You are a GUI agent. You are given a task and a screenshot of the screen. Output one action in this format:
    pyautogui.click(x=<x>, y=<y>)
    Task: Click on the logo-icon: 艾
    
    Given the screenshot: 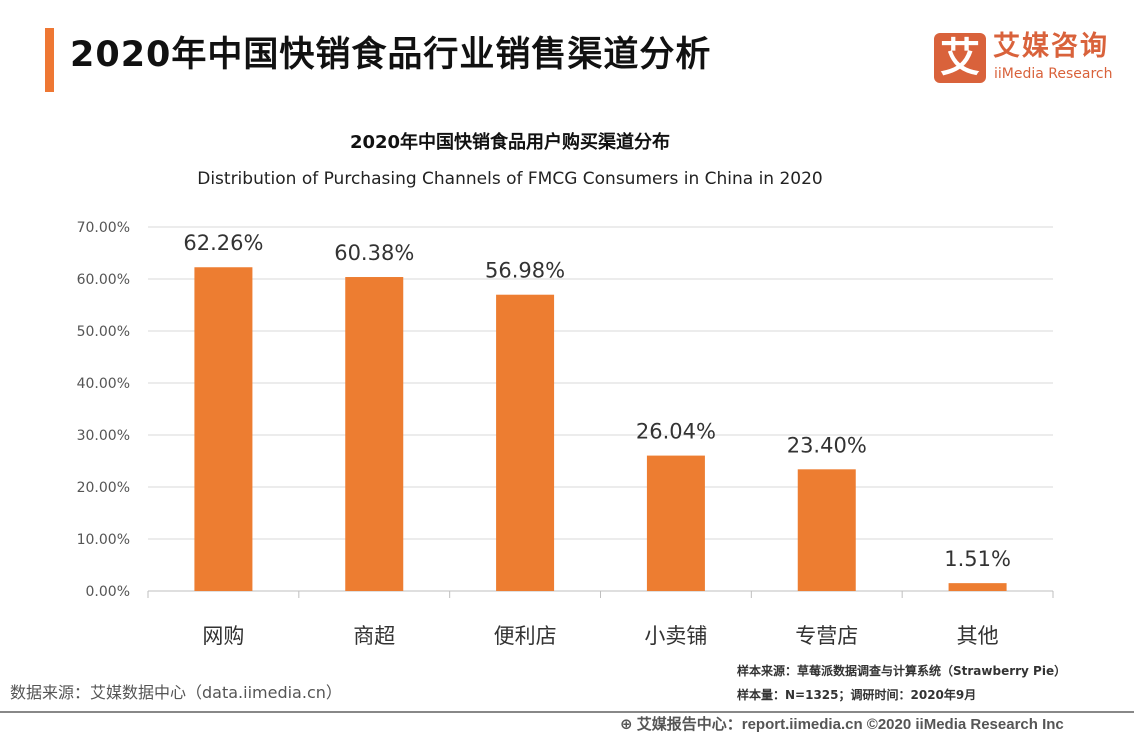 What is the action you would take?
    pyautogui.click(x=960, y=58)
    